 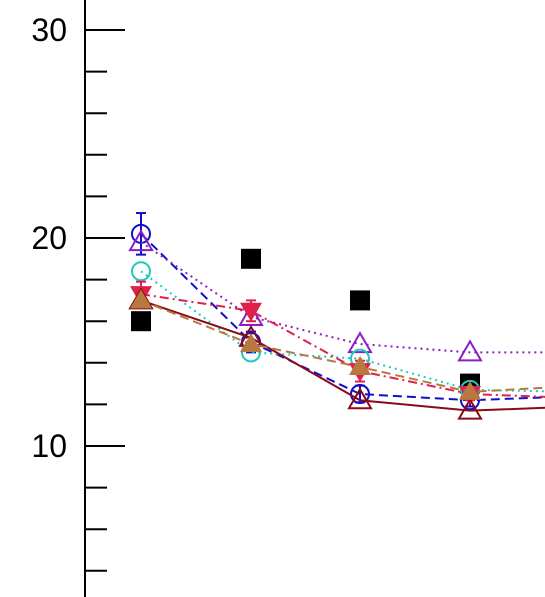 I want to click on y-tick-label: 10, so click(x=49, y=446).